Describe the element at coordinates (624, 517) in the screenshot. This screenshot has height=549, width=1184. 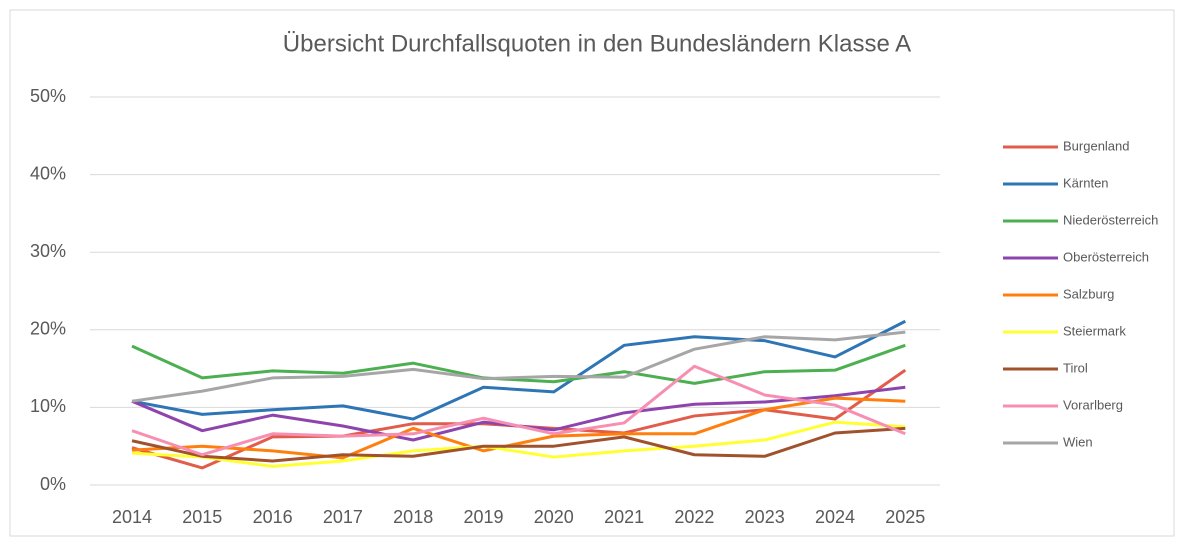
I see `x-tick-label: 2021` at that location.